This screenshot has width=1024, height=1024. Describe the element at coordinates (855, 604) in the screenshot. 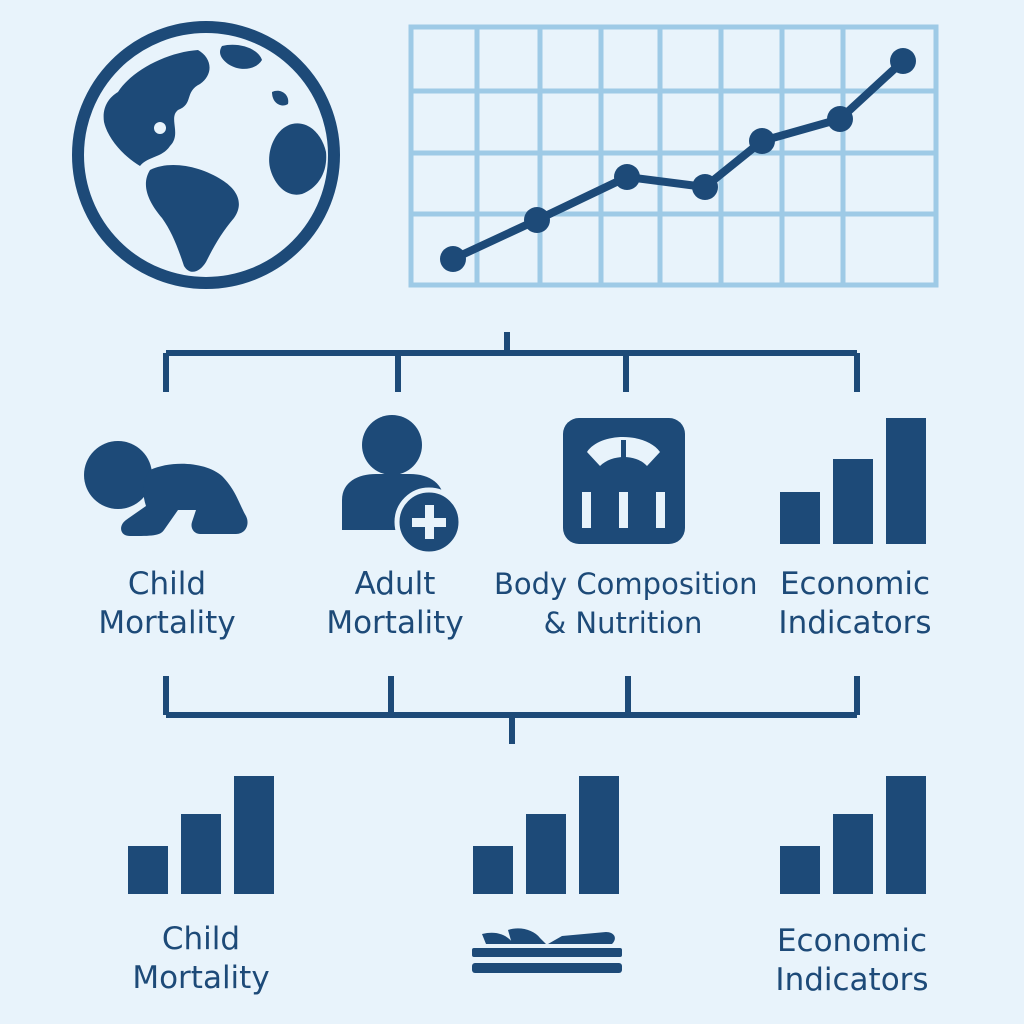

I see `label-economic-indicators: Economic Indicators` at that location.